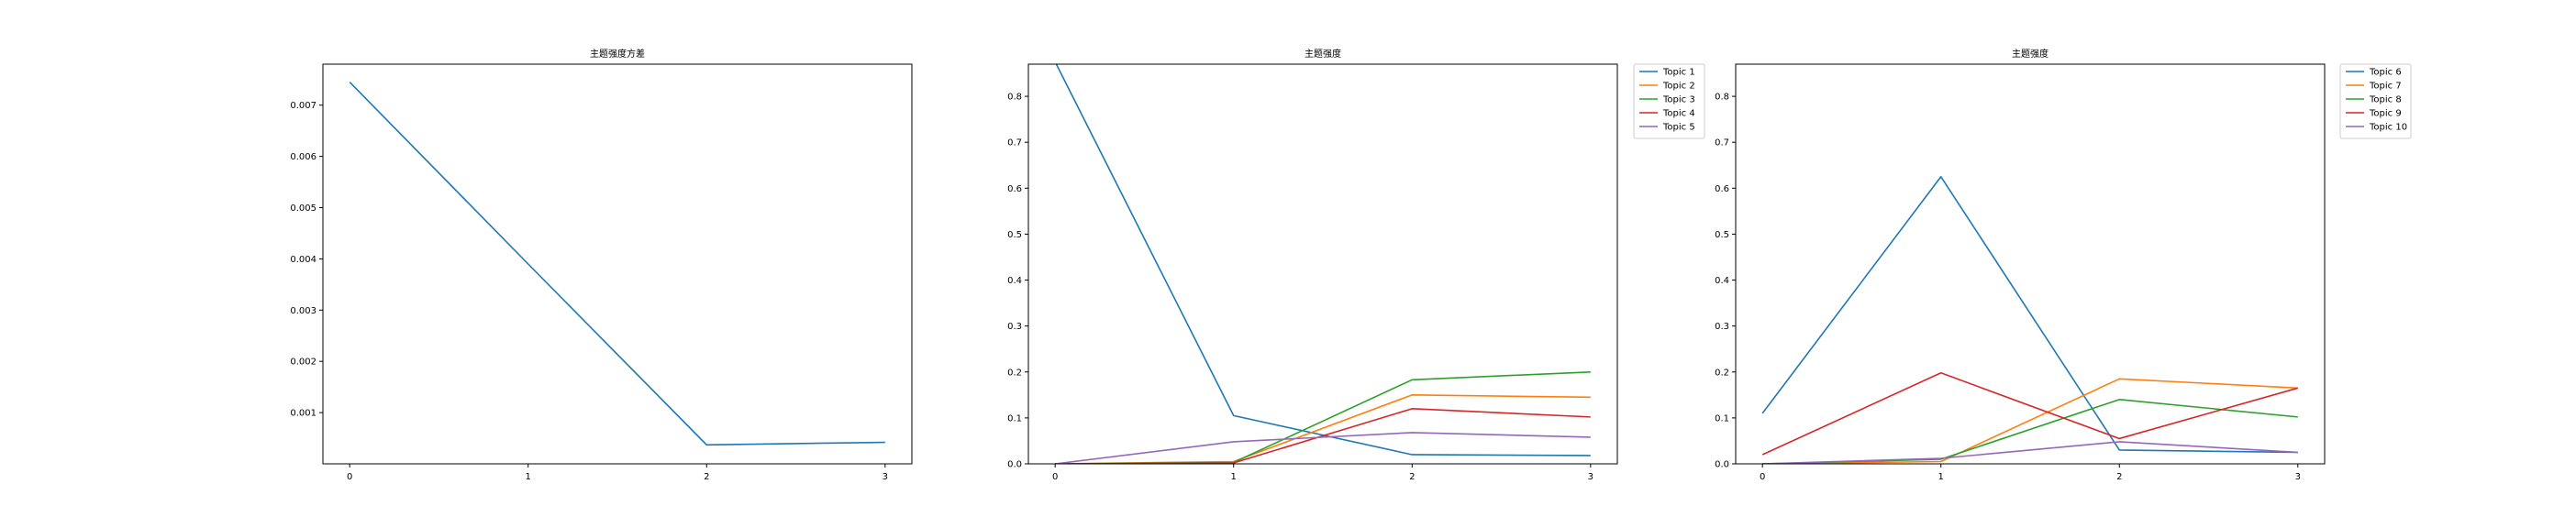 The image size is (2576, 528). What do you see at coordinates (303, 311) in the screenshot?
I see `y-tick-label: 0.003` at bounding box center [303, 311].